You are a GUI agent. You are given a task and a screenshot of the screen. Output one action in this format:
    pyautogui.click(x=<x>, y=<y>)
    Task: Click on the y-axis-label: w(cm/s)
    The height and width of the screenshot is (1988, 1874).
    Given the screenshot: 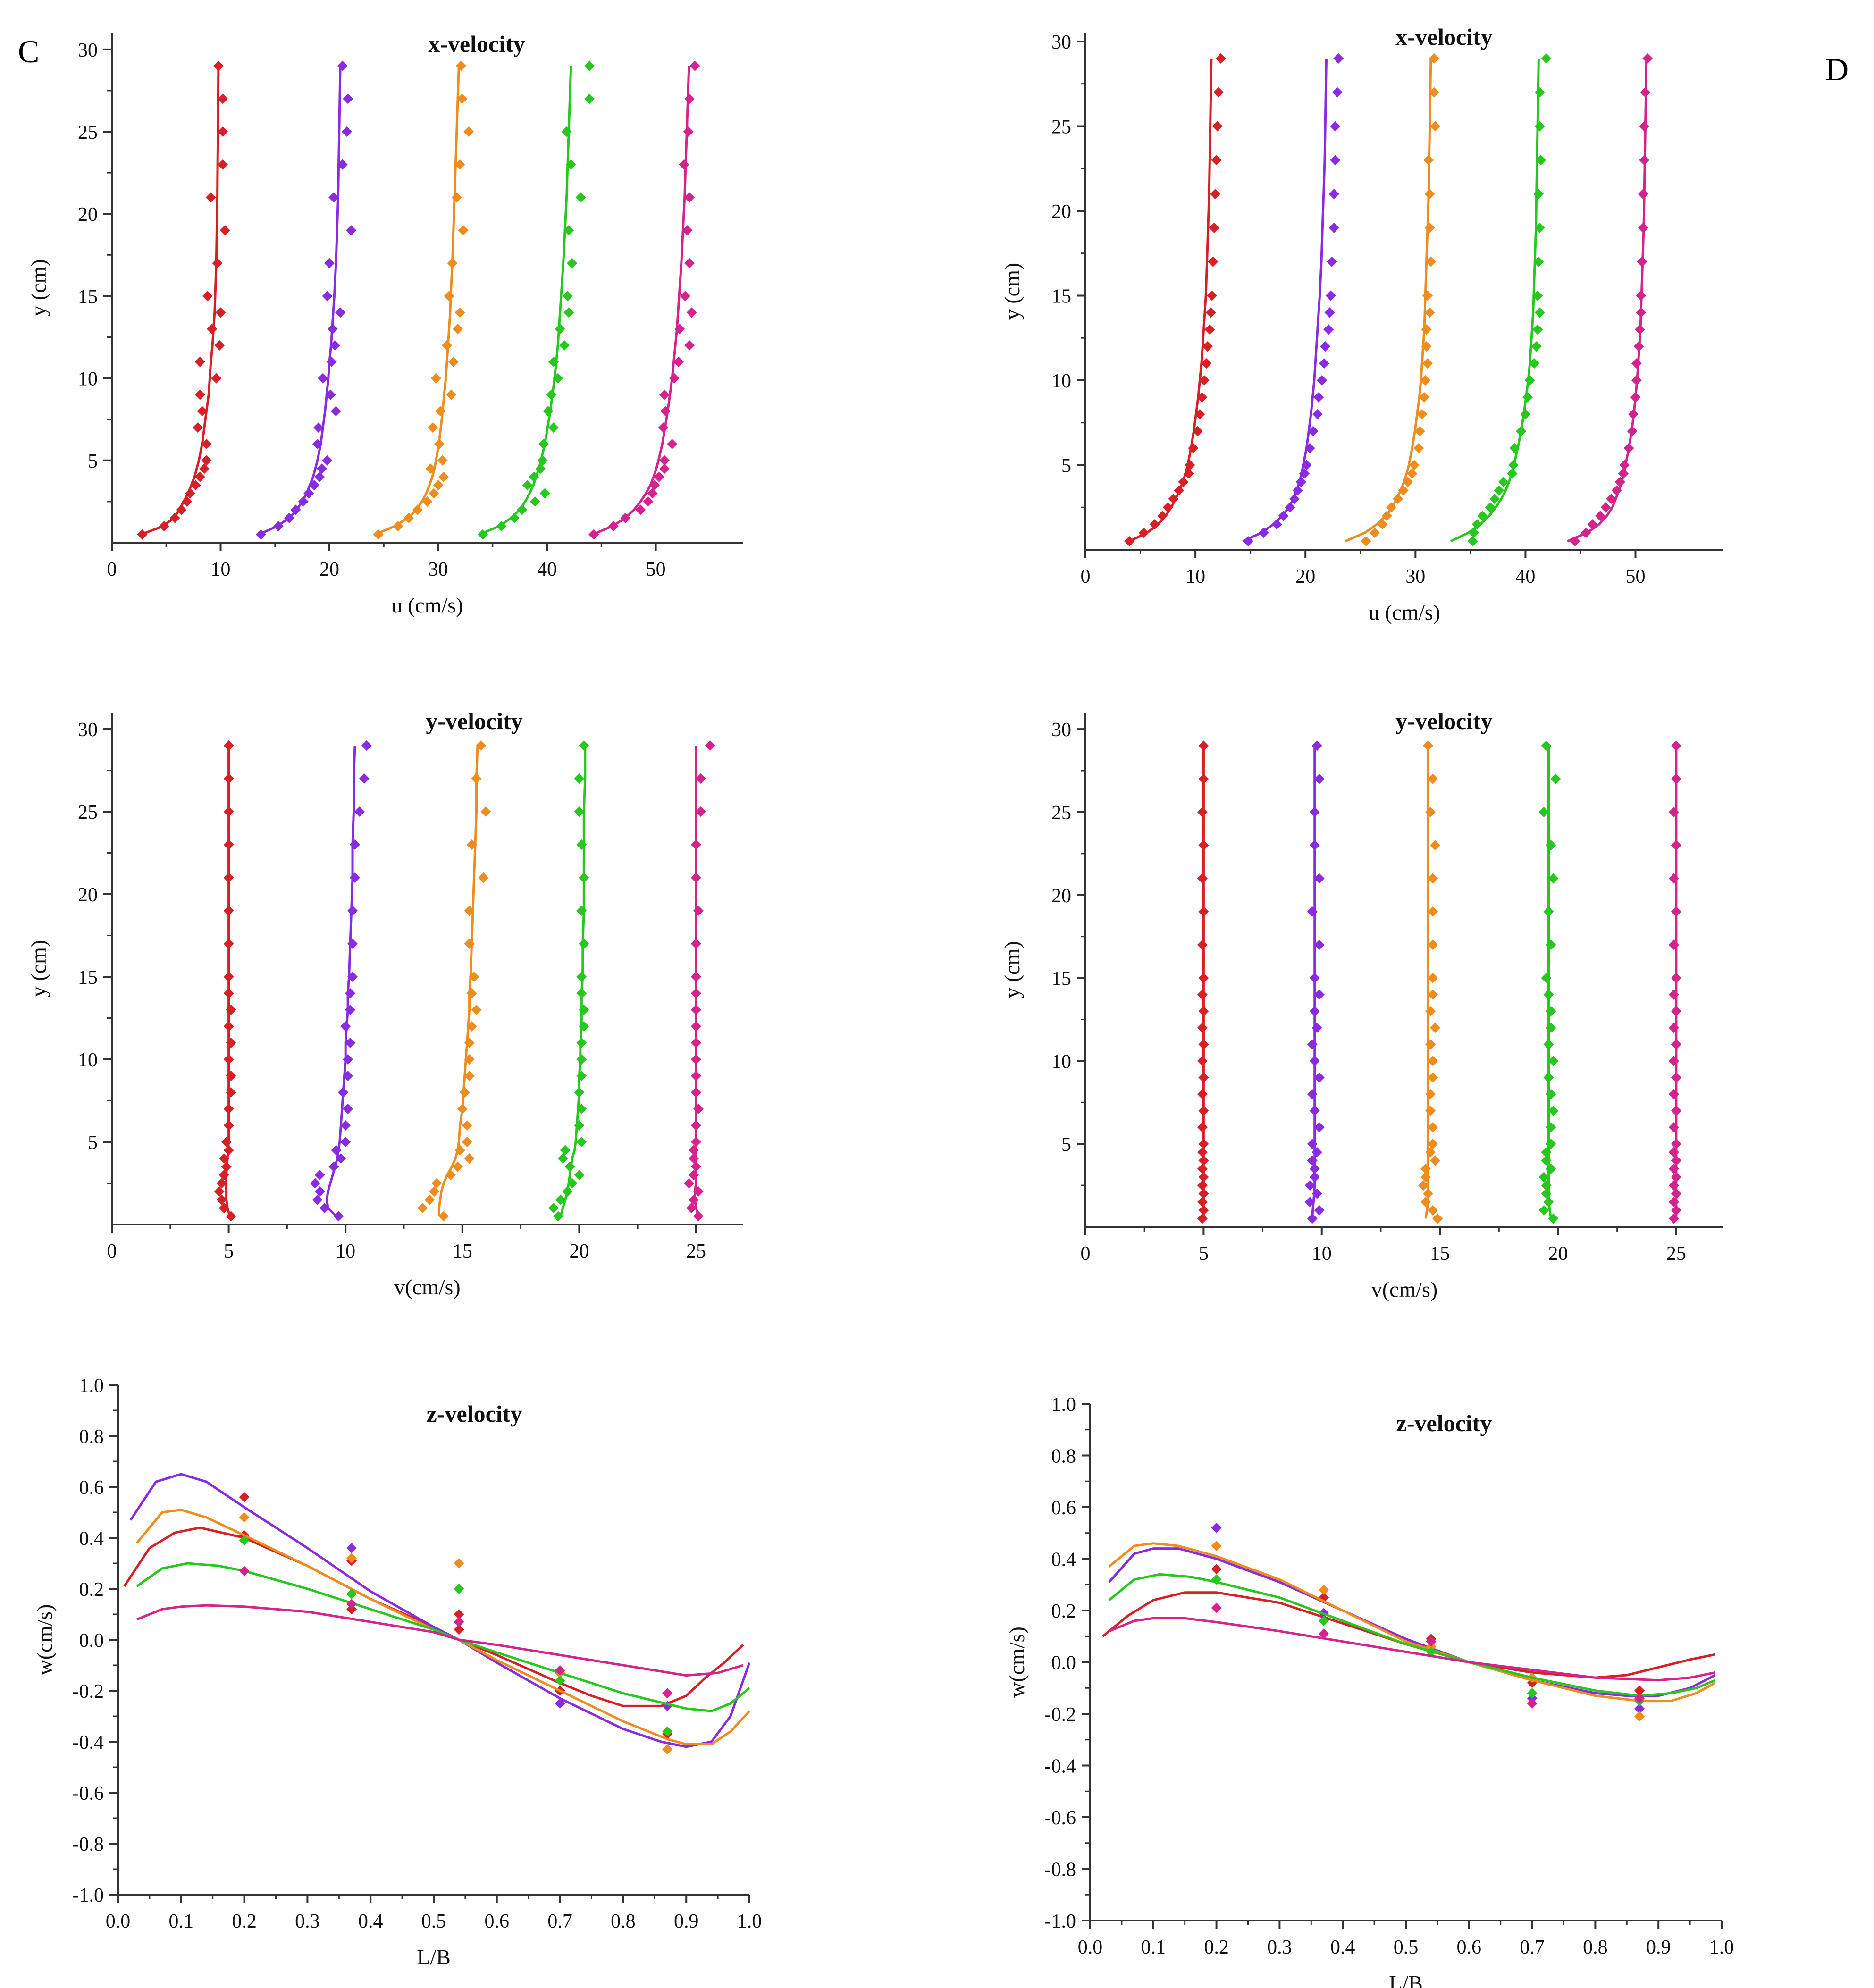 What is the action you would take?
    pyautogui.click(x=1017, y=1662)
    